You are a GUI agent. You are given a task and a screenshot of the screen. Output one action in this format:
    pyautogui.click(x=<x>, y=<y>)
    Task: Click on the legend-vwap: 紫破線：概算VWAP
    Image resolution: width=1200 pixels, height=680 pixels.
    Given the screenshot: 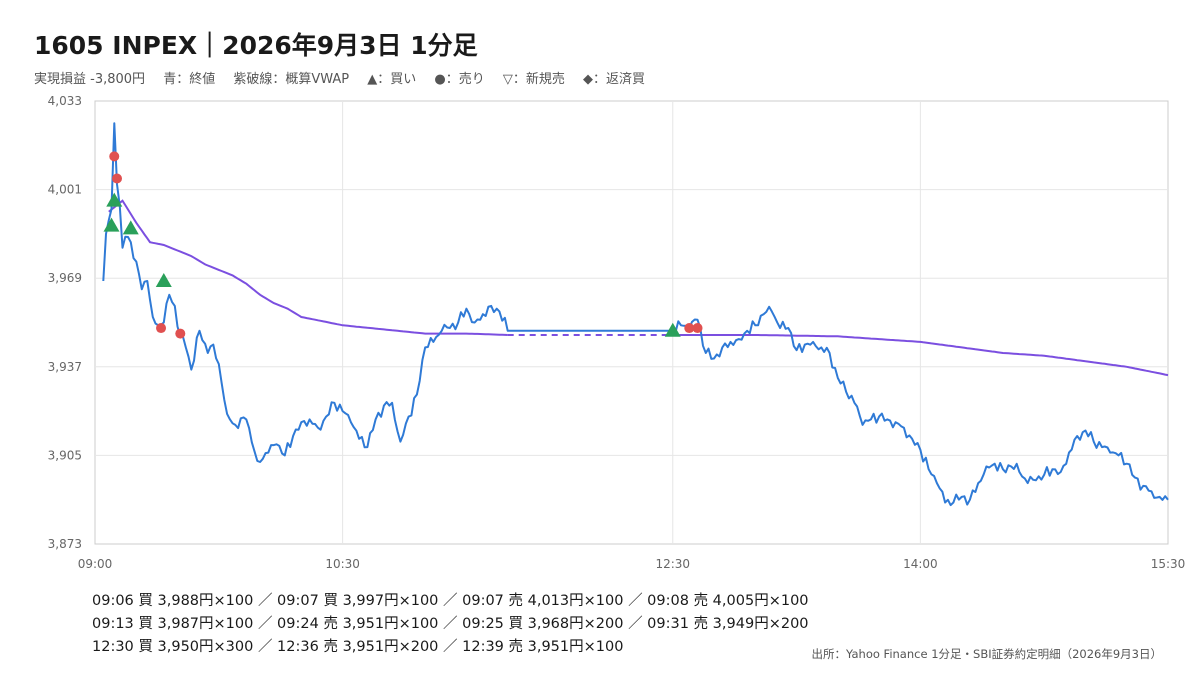 What is the action you would take?
    pyautogui.click(x=291, y=79)
    